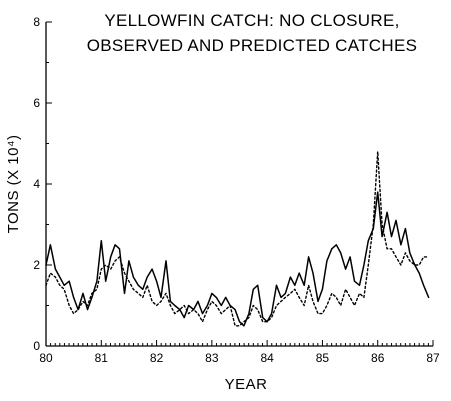 This screenshot has height=401, width=451. I want to click on x-tick-label: 87, so click(433, 358).